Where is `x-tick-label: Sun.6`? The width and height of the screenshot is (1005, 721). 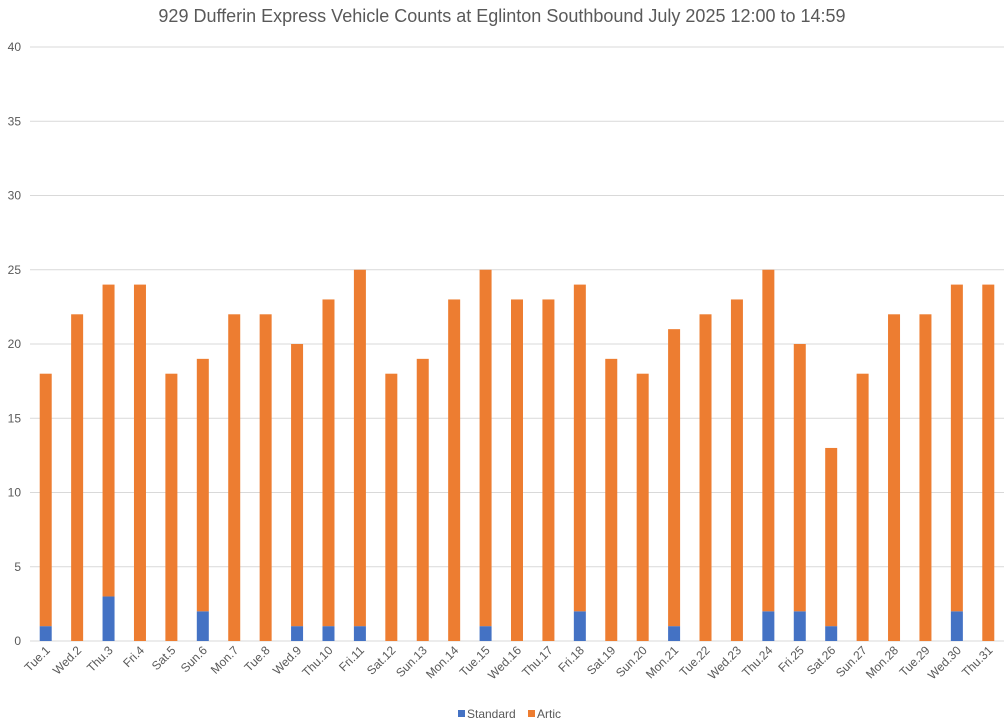 x-tick-label: Sun.6 is located at coordinates (194, 659).